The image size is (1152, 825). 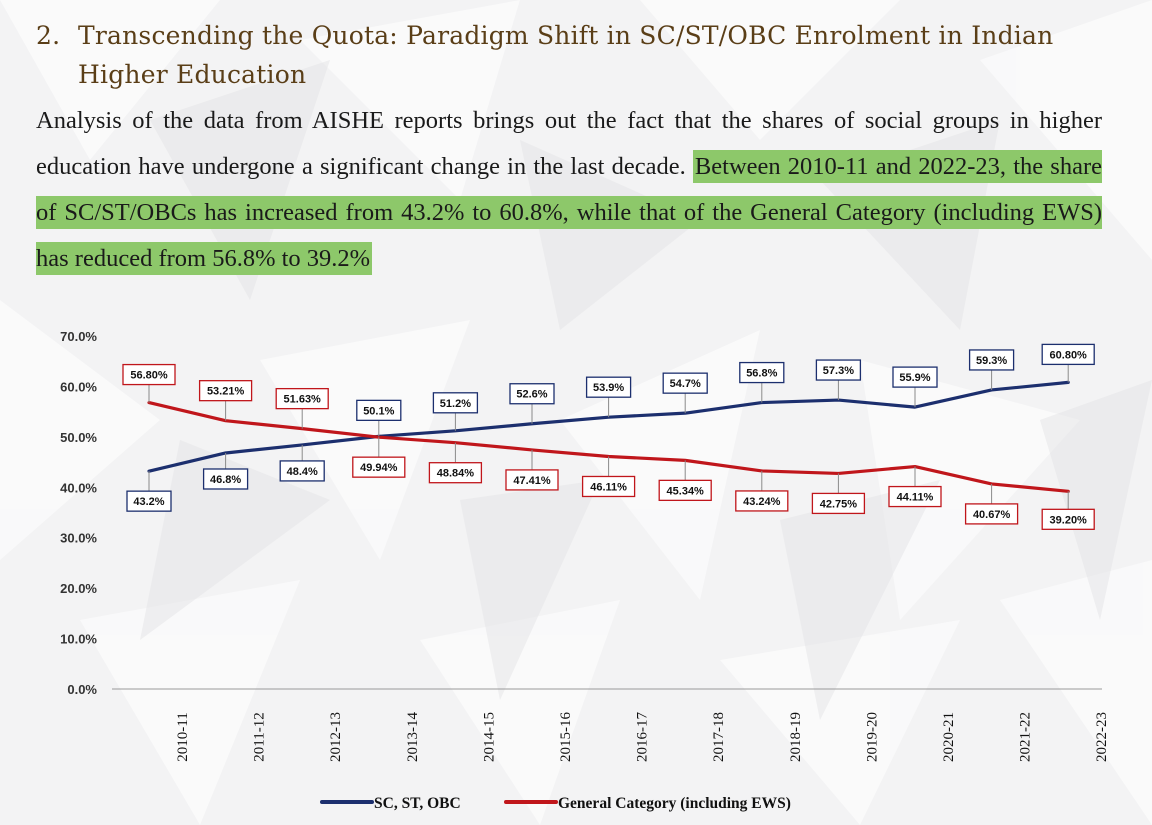 I want to click on sc-st-obc-data-label: 48.4%, so click(x=302, y=472).